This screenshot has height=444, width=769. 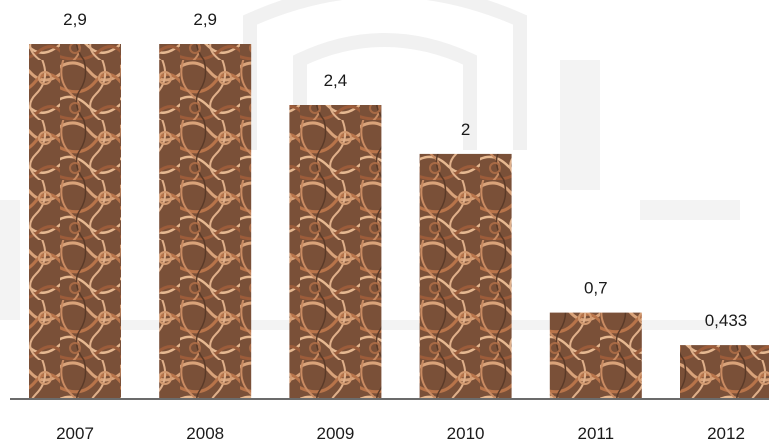 I want to click on x-tick-label-2012: 2012, so click(x=726, y=433).